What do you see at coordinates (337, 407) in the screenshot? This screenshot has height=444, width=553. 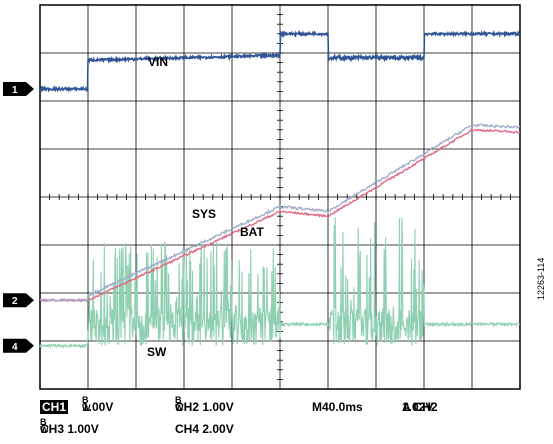 I see `timebase: M40.0ms` at bounding box center [337, 407].